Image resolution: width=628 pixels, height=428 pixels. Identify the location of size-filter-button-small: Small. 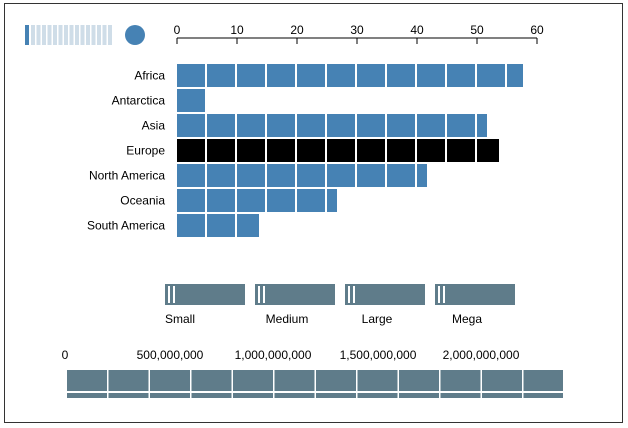
(205, 305).